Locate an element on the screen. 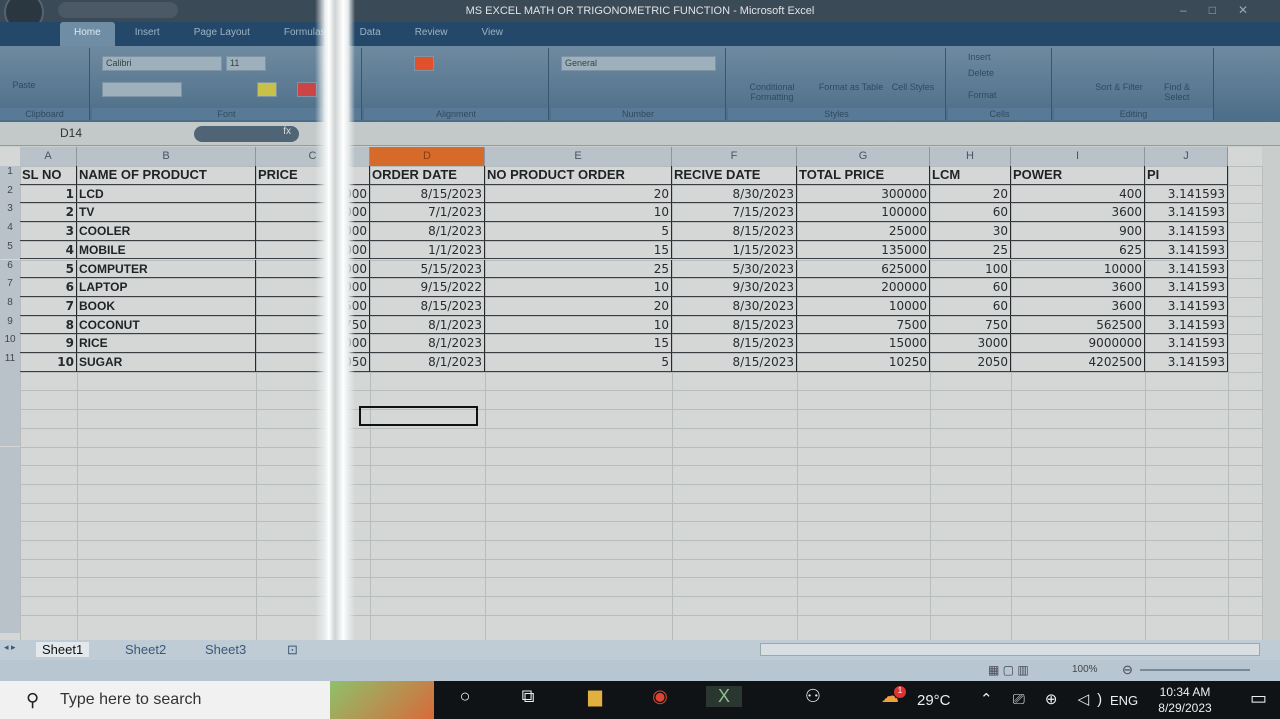 The height and width of the screenshot is (719, 1280). cell-h3: 60 is located at coordinates (970, 213).